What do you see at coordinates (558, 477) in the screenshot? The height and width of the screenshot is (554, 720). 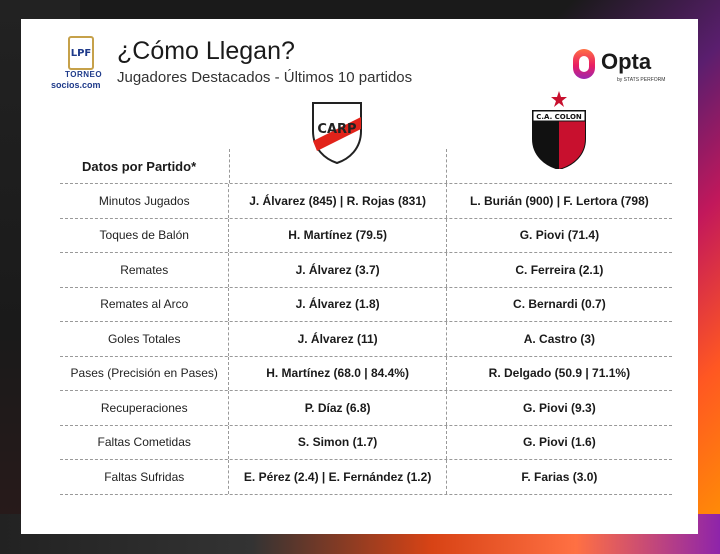 I see `colon-value: F. Farias (3.0)` at bounding box center [558, 477].